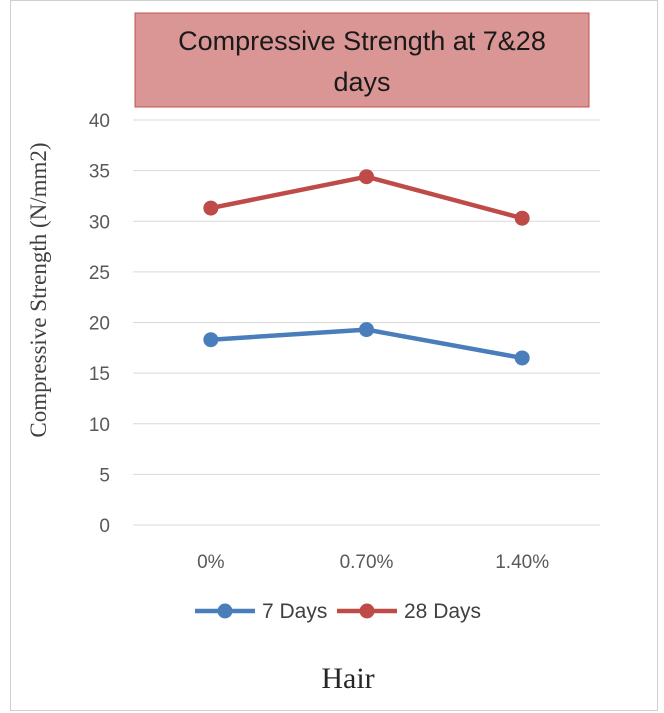 The height and width of the screenshot is (713, 664). I want to click on series-layer, so click(366, 267).